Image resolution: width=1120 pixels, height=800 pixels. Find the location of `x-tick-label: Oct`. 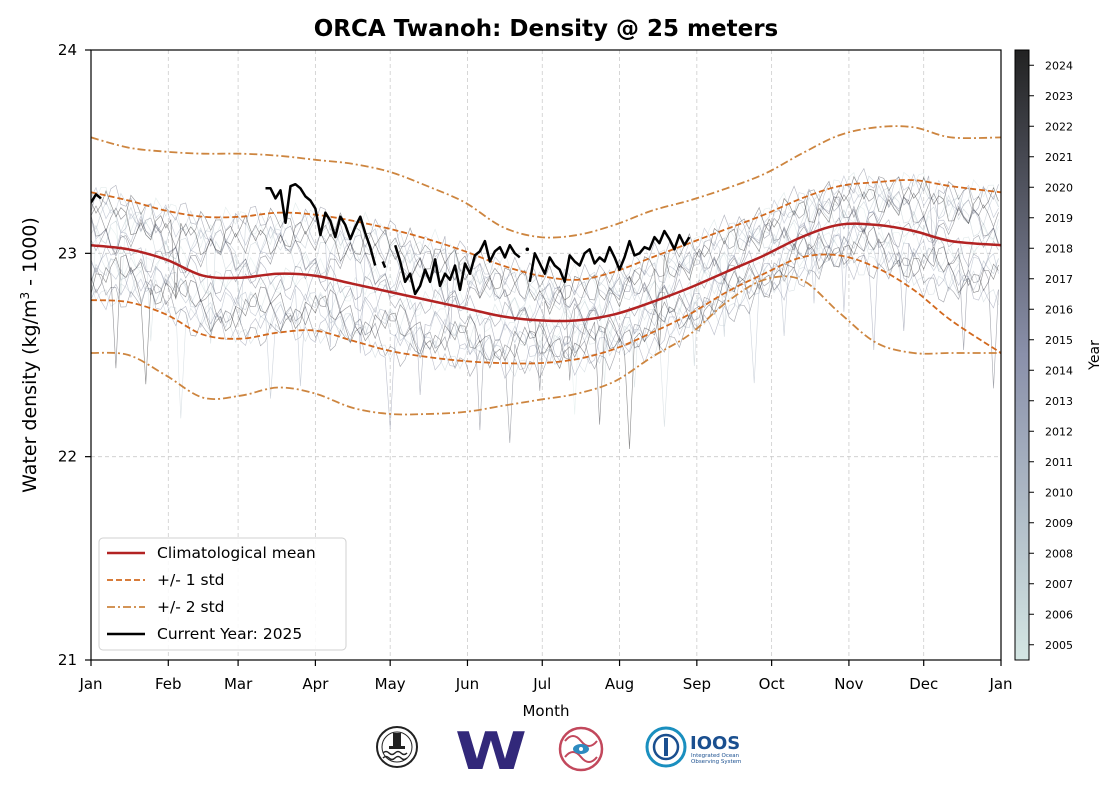

x-tick-label: Oct is located at coordinates (772, 684).